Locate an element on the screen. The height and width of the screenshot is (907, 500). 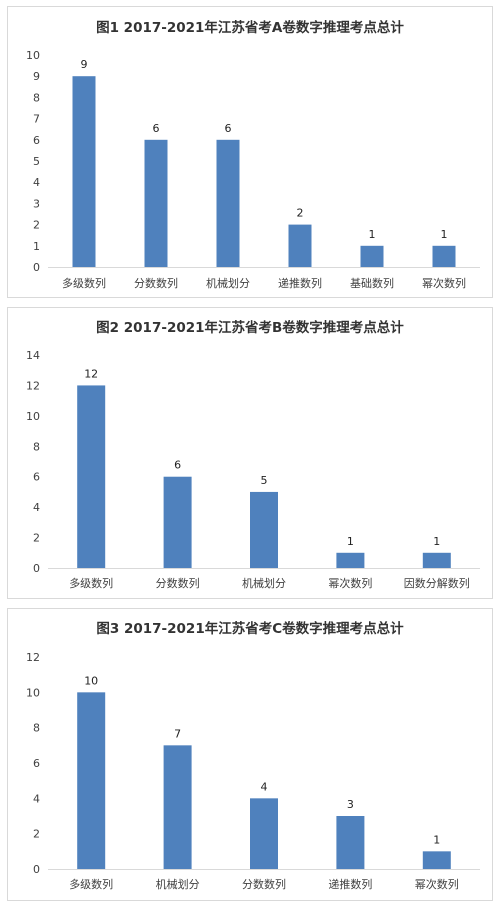
data-label: 5 is located at coordinates (264, 480).